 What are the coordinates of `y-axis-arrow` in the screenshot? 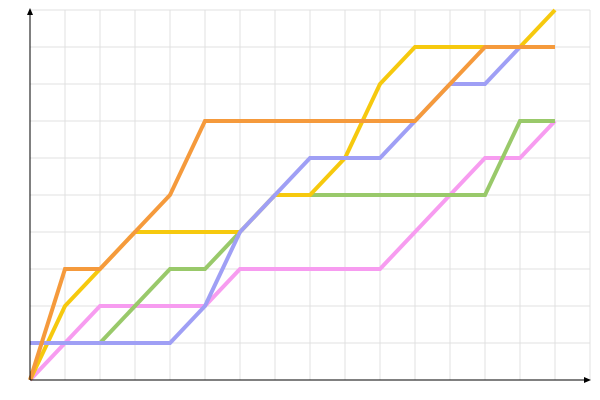 It's located at (30, 11).